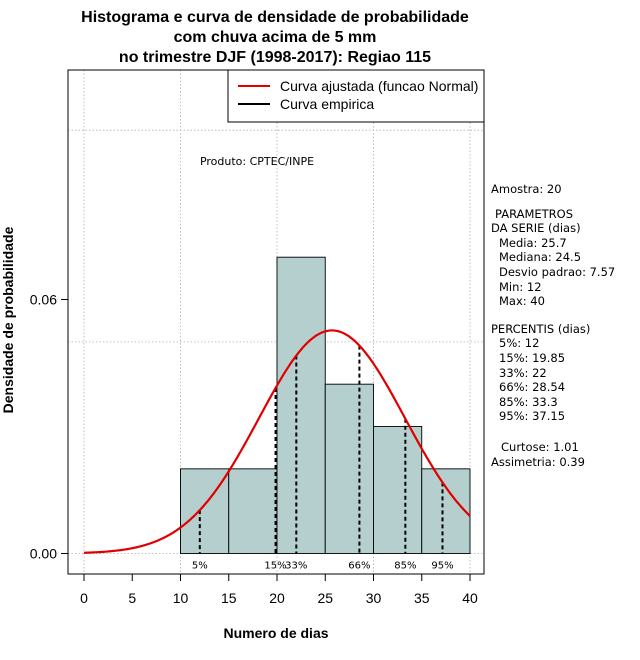 This screenshot has height=660, width=640. What do you see at coordinates (296, 566) in the screenshot?
I see `percentile-label-3: 33%` at bounding box center [296, 566].